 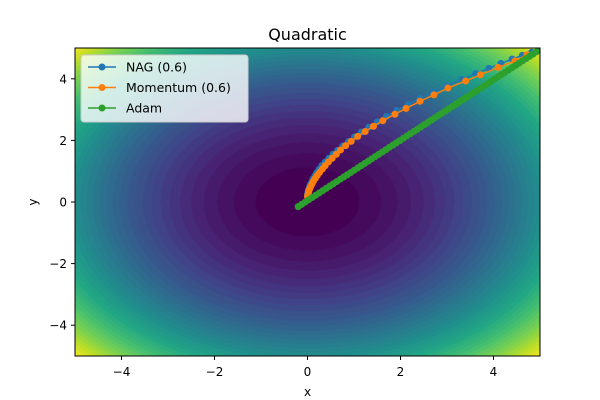 I want to click on legend-marker-adam, so click(x=102, y=108).